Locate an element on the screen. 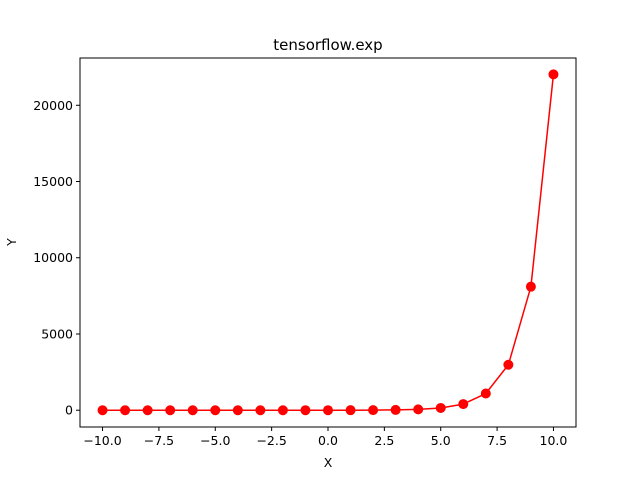  x-tick-label: 0.0 is located at coordinates (328, 440).